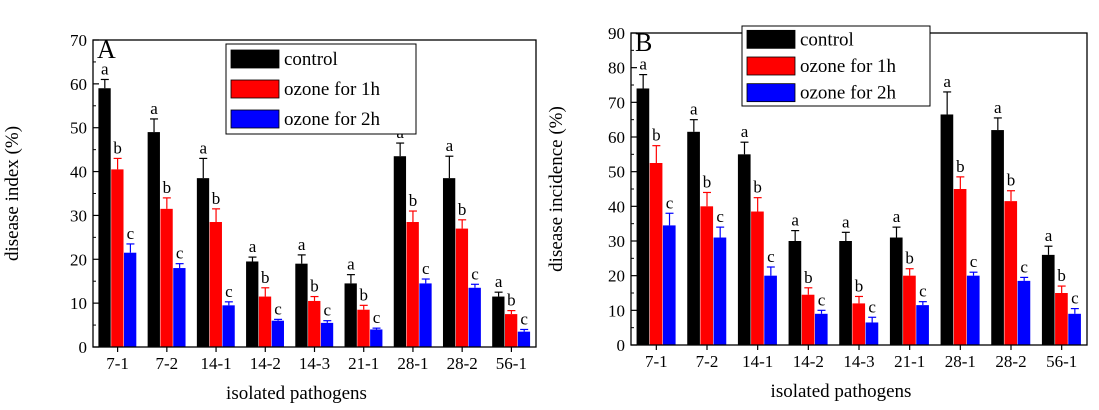 The width and height of the screenshot is (1099, 410). I want to click on y-tick-label: 90, so click(616, 33).